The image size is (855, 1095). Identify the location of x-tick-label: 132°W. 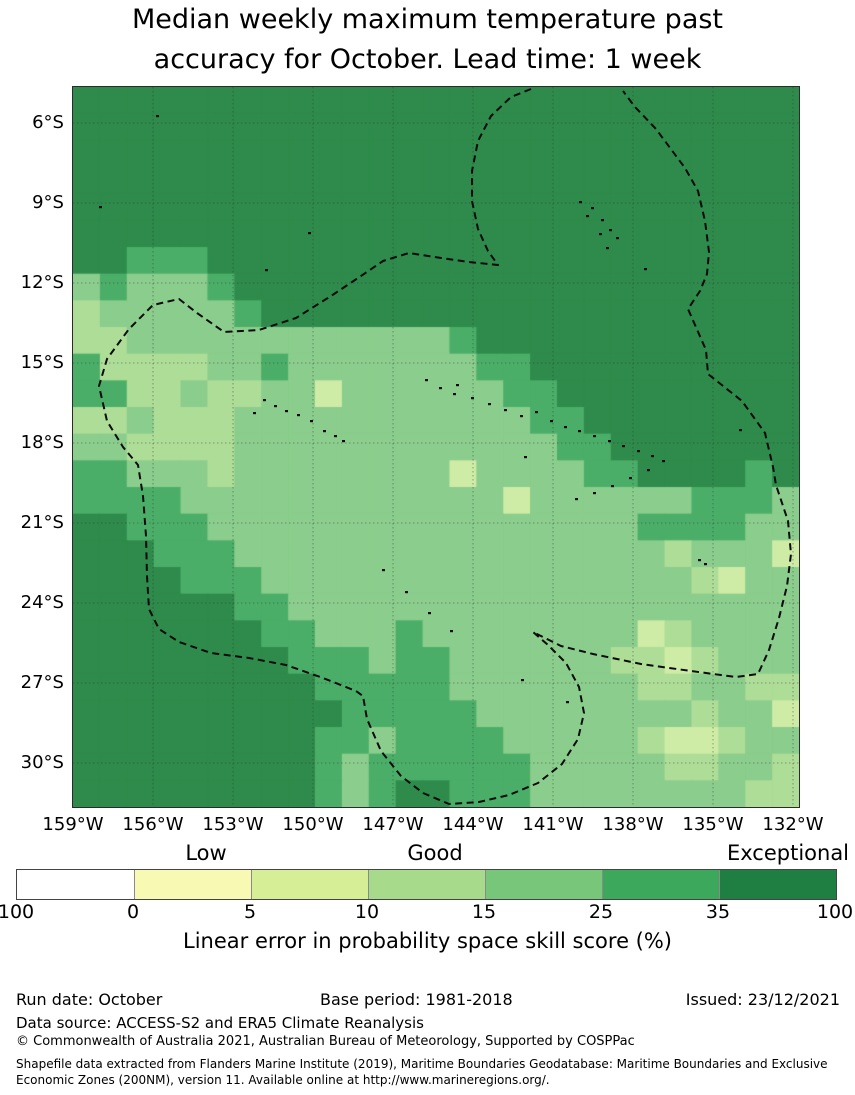
(793, 824).